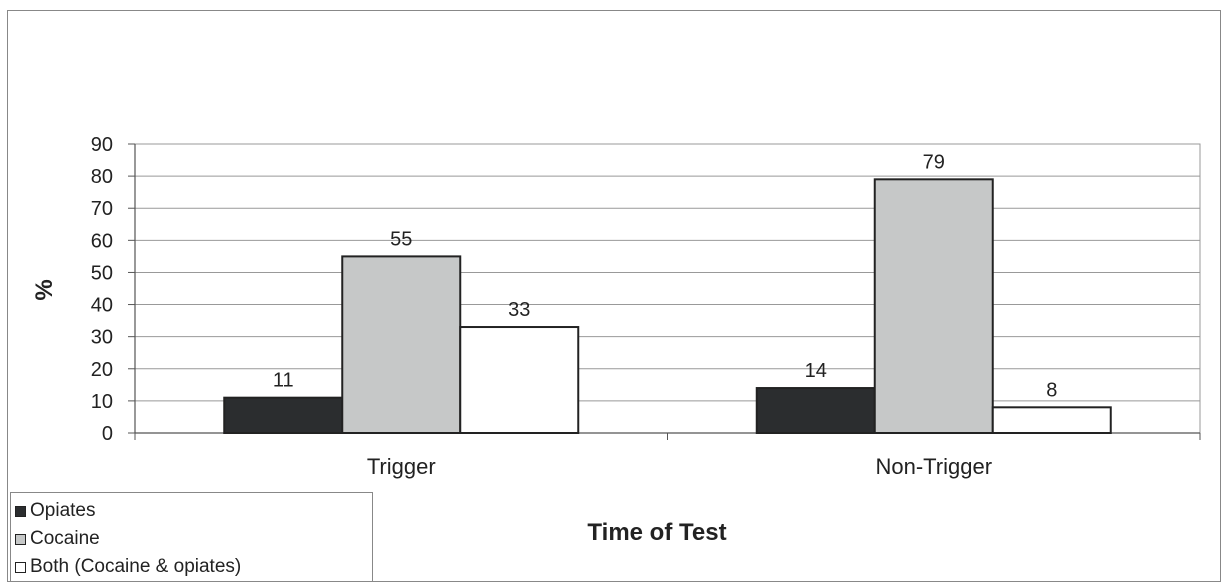  What do you see at coordinates (20, 567) in the screenshot?
I see `legend-swatch-both` at bounding box center [20, 567].